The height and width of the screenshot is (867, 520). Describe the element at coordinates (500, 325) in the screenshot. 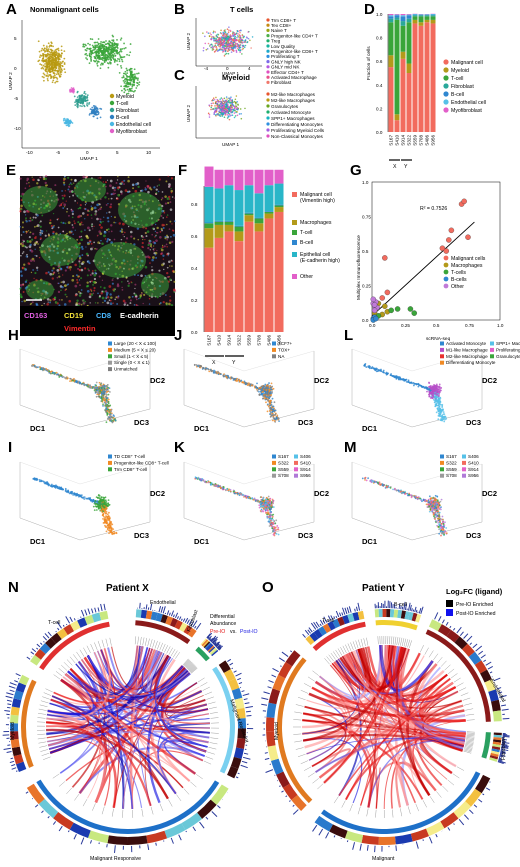

I see `x-tick-label: 1.0` at that location.